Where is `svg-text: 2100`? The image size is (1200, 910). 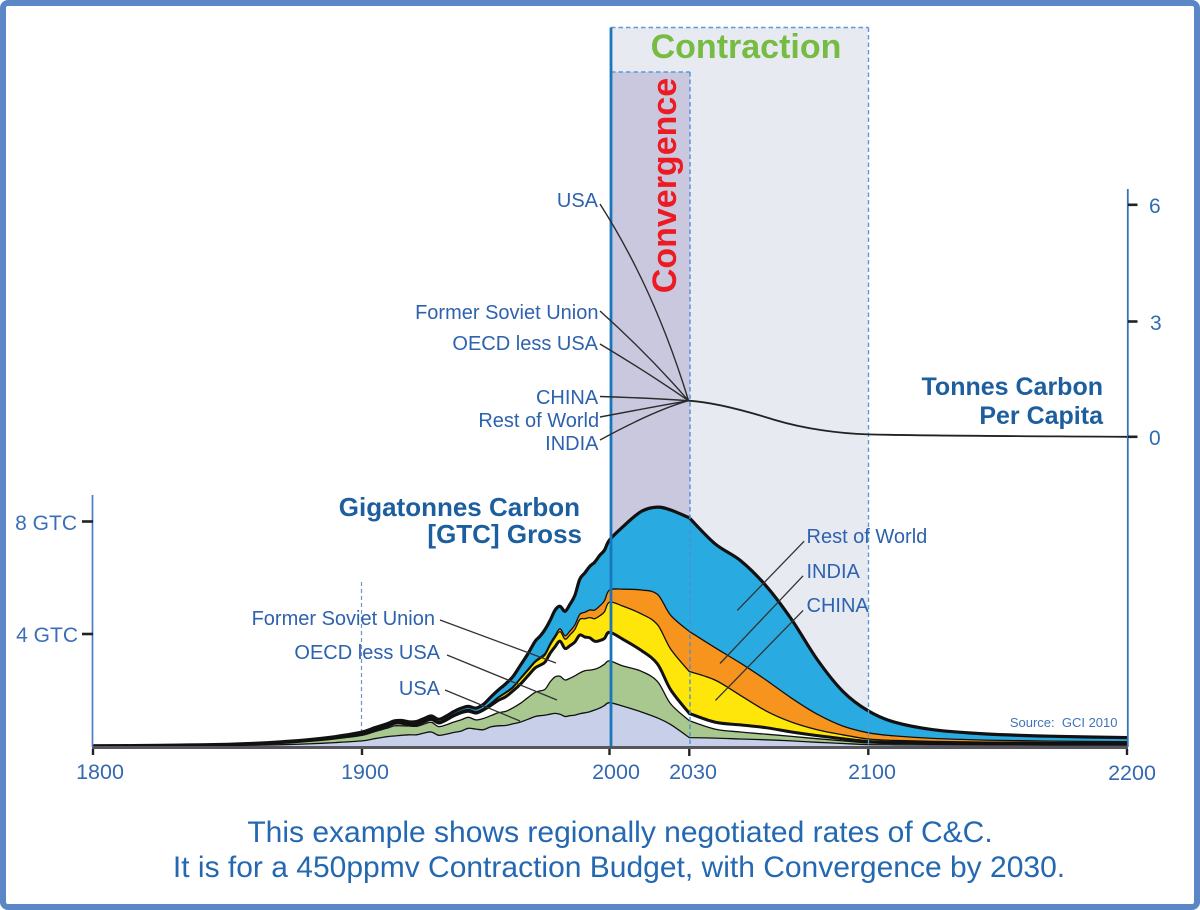 svg-text: 2100 is located at coordinates (872, 772).